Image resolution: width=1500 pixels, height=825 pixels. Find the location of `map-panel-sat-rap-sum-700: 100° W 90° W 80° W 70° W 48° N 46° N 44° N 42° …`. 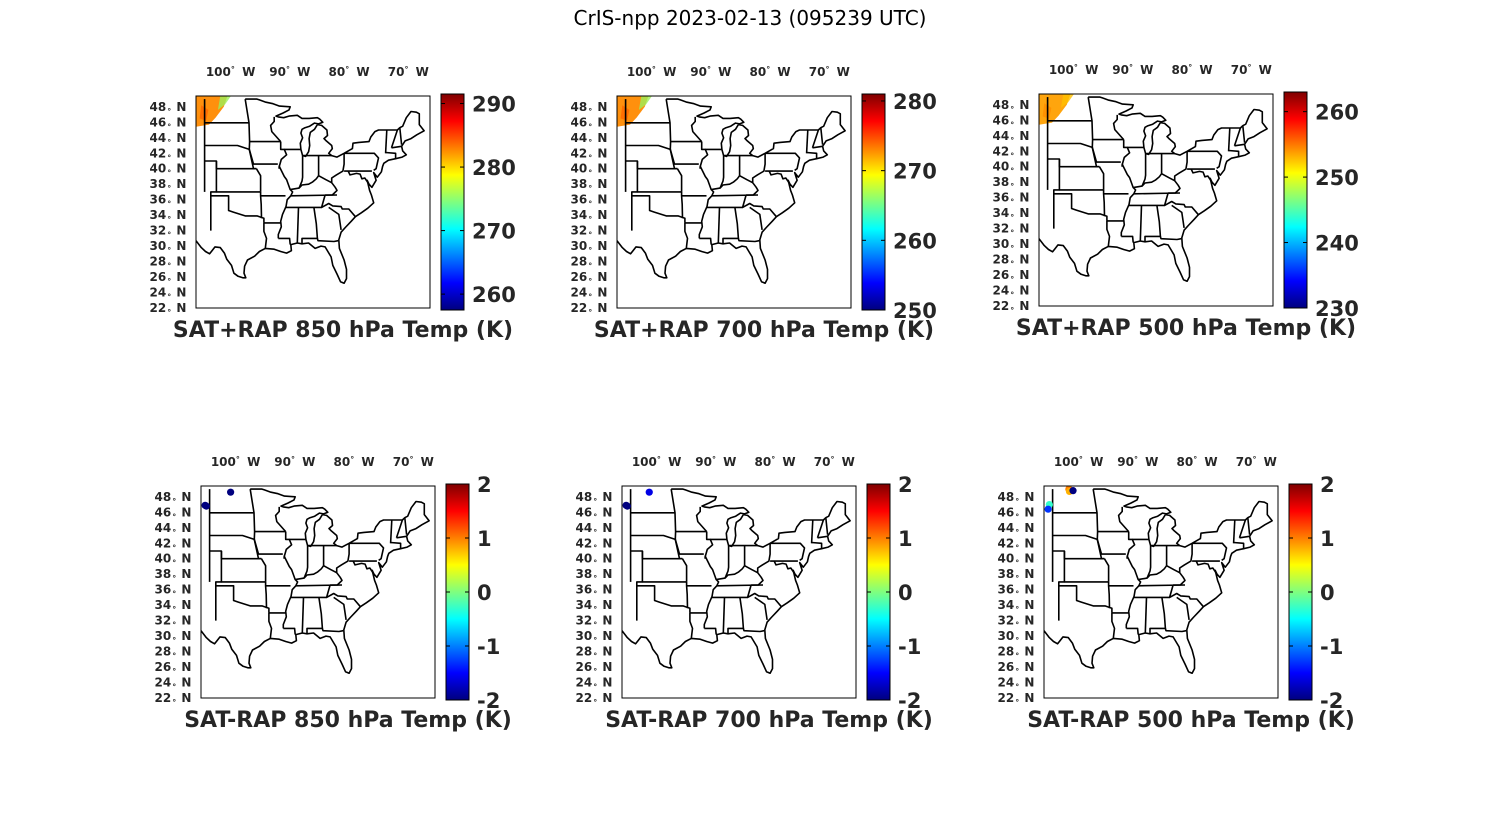

map-panel-sat-rap-sum-700: 100° W 90° W 80° W 70° W 48° N 46° N 44° N 42° … is located at coordinates (749, 210).